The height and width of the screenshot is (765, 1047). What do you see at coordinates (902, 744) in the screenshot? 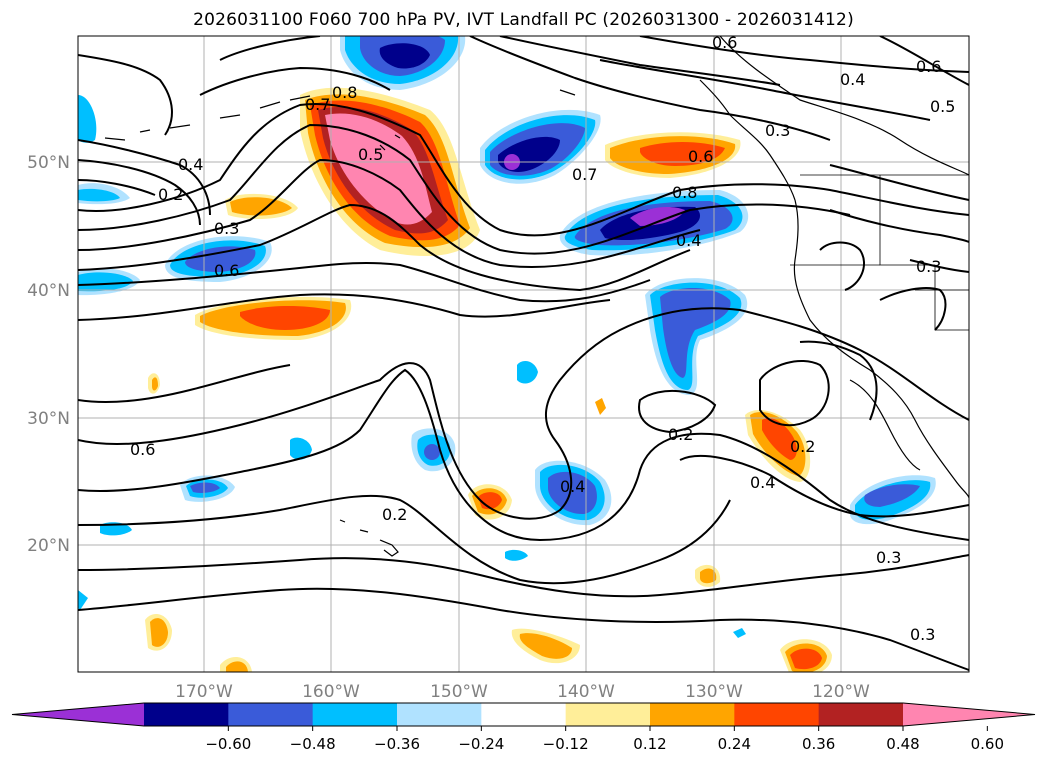
I see `colorbar-tick-label: 0.48` at bounding box center [902, 744].